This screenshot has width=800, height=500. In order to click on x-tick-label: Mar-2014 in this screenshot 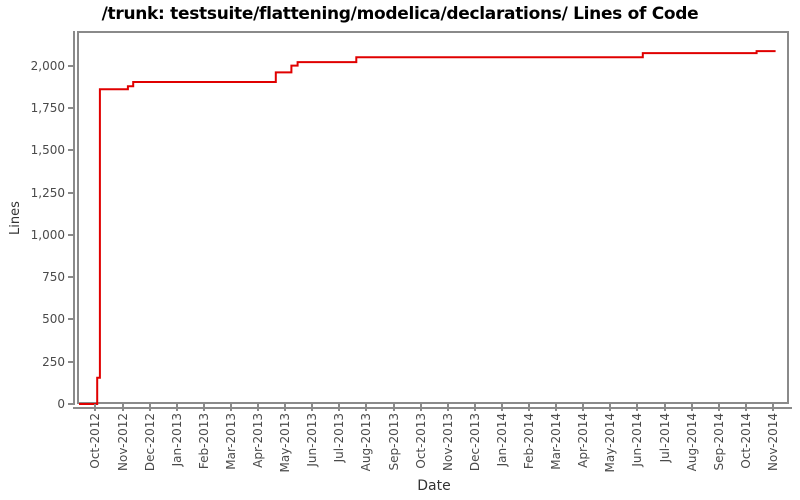, I will do `click(556, 441)`.